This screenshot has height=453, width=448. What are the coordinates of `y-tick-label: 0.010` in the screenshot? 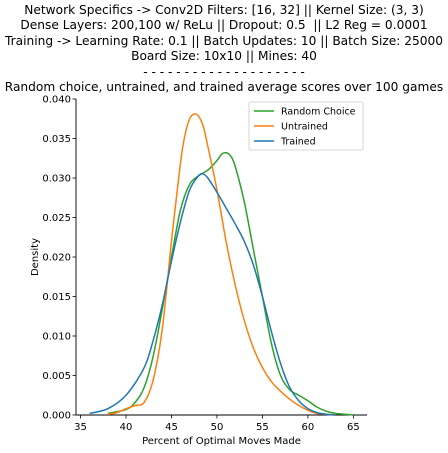 It's located at (56, 337).